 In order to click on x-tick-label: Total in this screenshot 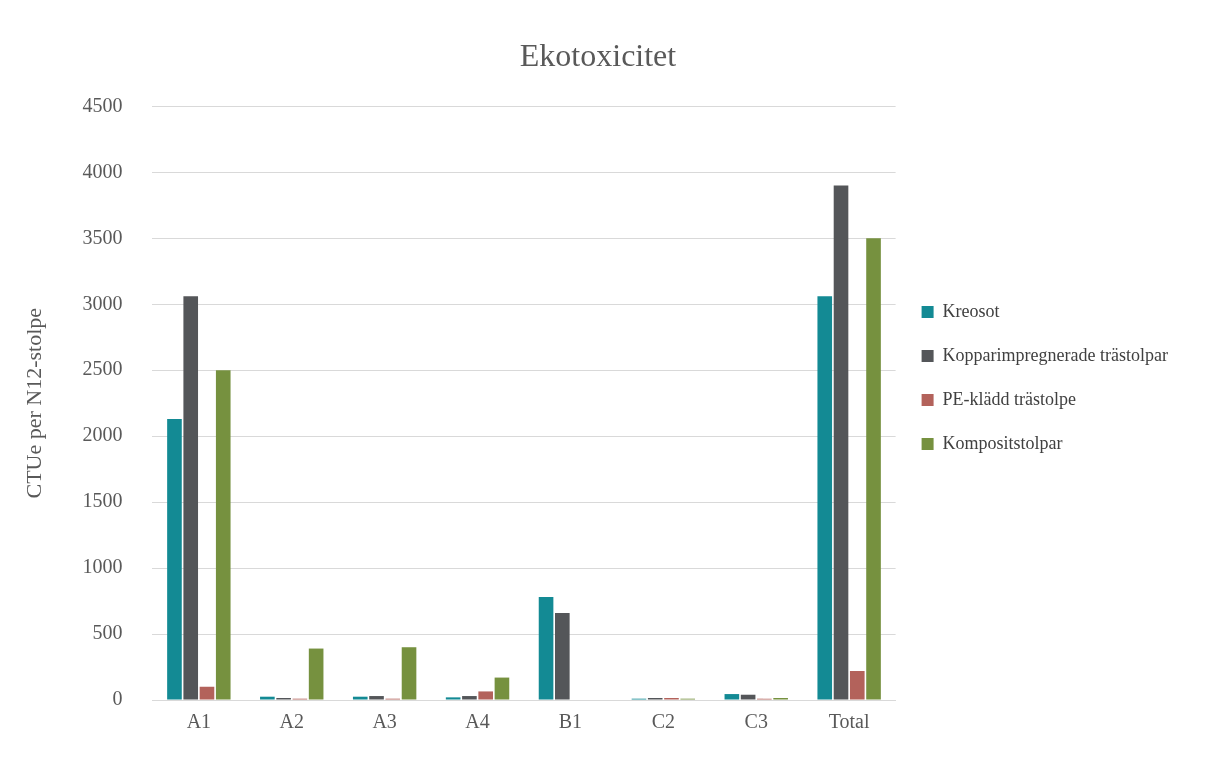, I will do `click(849, 721)`.